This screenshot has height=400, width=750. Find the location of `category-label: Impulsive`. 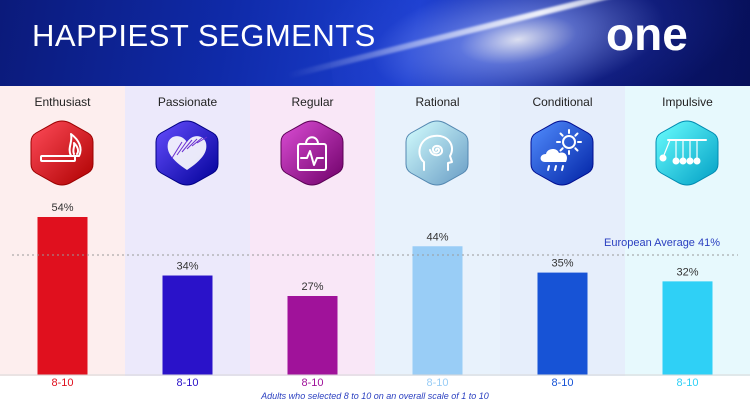

category-label: Impulsive is located at coordinates (687, 102).